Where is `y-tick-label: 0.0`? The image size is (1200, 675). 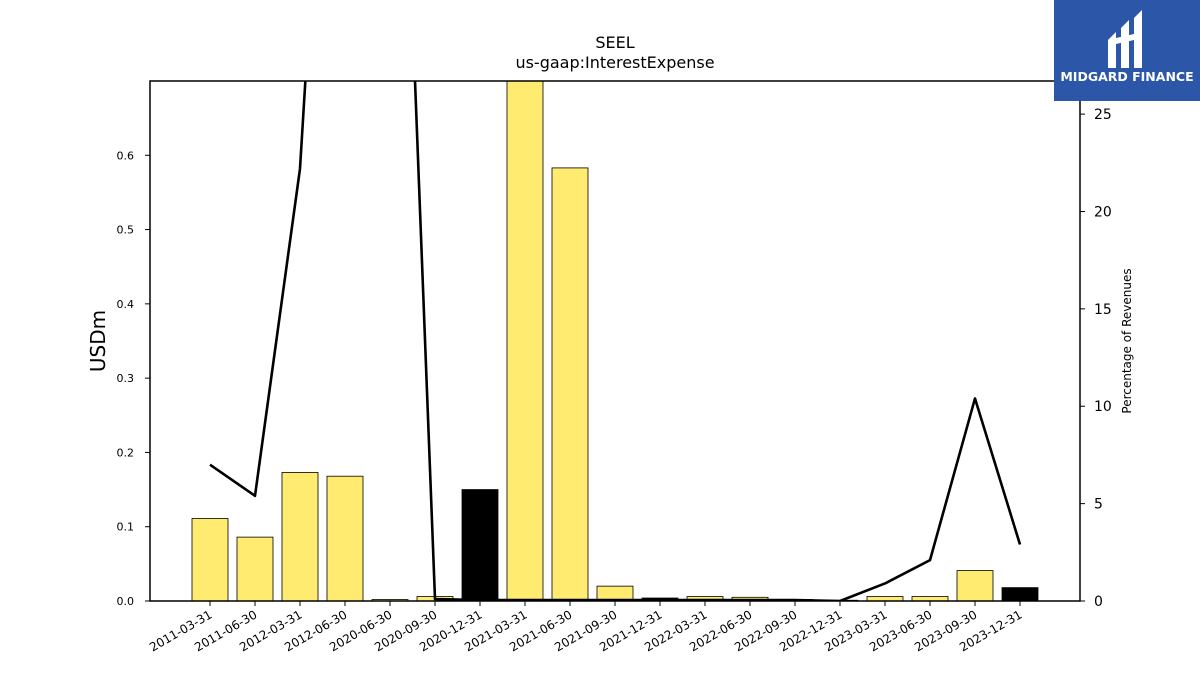 y-tick-label: 0.0 is located at coordinates (126, 601).